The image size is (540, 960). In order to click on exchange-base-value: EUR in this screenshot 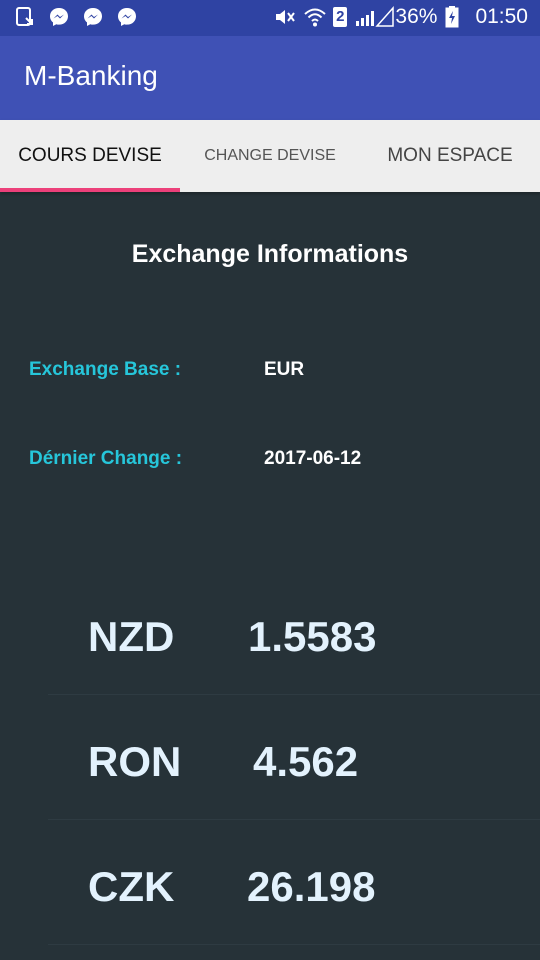, I will do `click(284, 369)`.